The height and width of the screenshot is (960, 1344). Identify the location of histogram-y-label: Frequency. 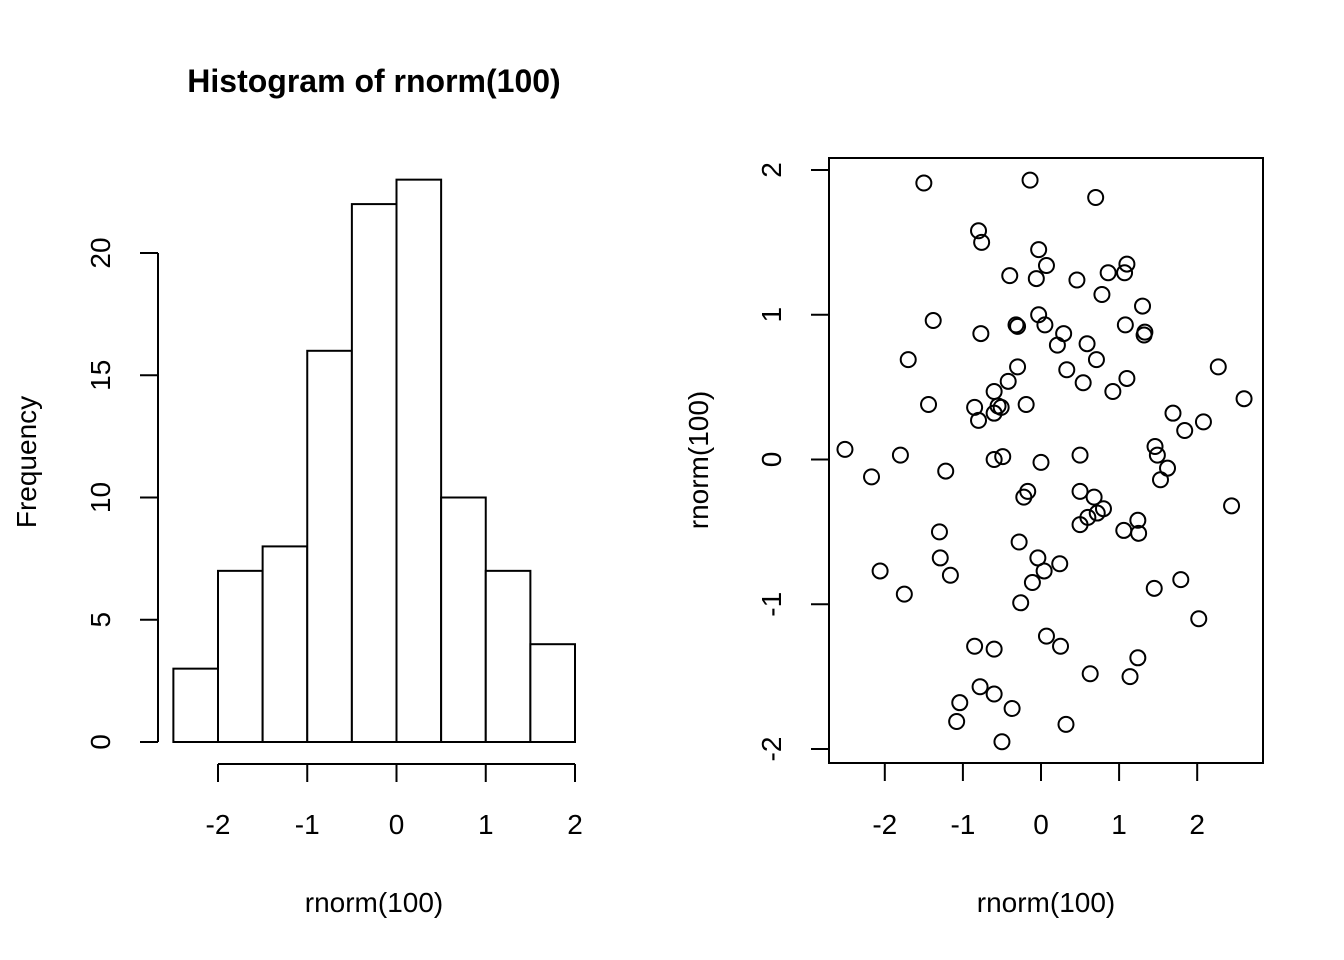
(26, 462).